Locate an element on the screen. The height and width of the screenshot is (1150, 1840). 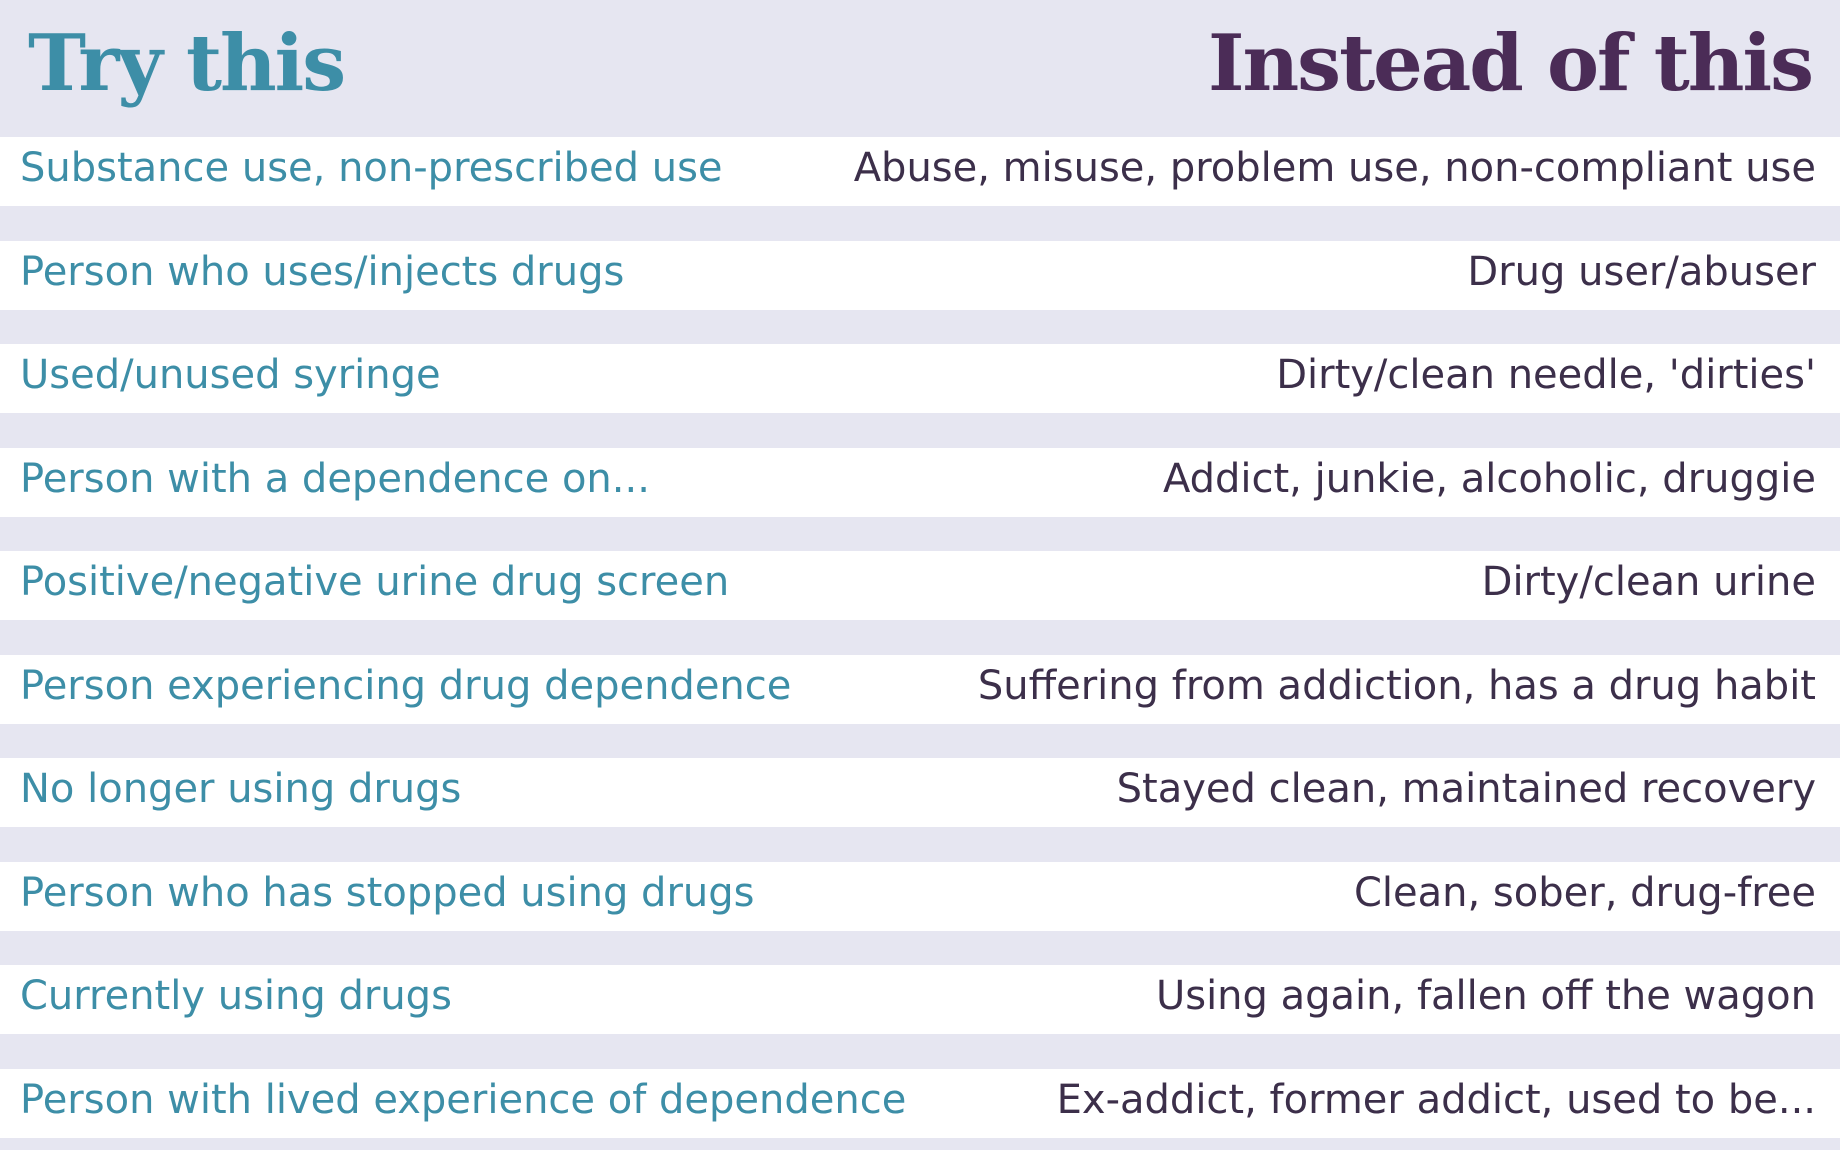
instead-term: Stayed clean, maintained recovery is located at coordinates (1466, 789).